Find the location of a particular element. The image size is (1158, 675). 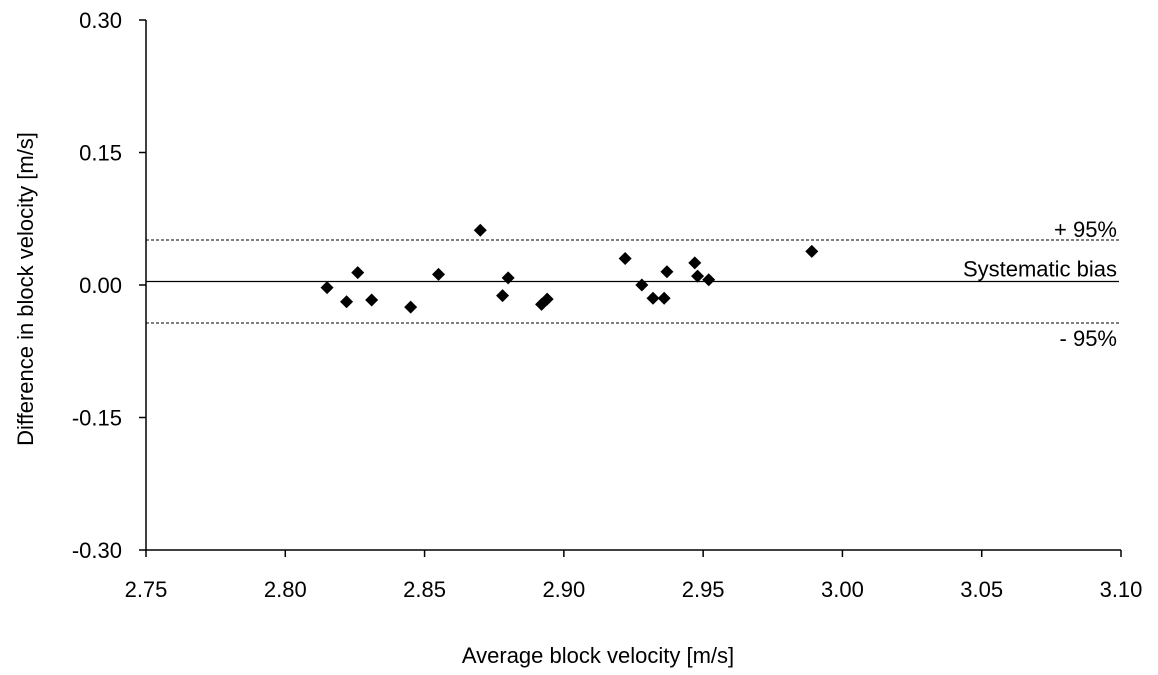

x-tick-label: 3.10 is located at coordinates (1121, 589).